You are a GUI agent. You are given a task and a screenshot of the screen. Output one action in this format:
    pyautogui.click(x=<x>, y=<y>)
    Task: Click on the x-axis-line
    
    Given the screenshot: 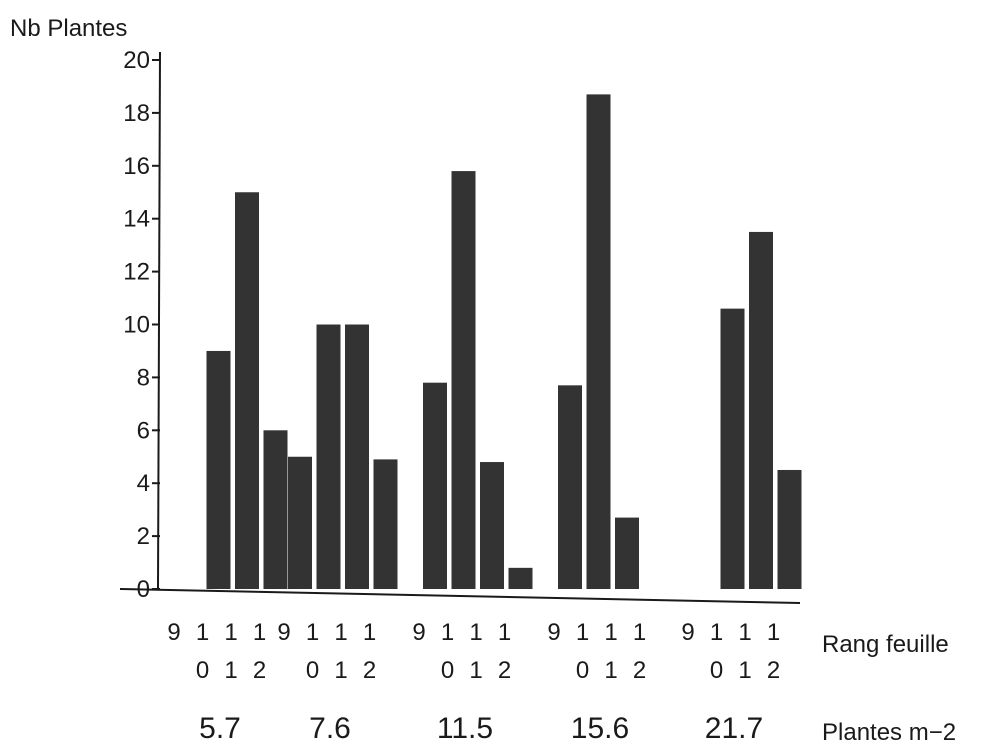 What is the action you would take?
    pyautogui.click(x=460, y=596)
    